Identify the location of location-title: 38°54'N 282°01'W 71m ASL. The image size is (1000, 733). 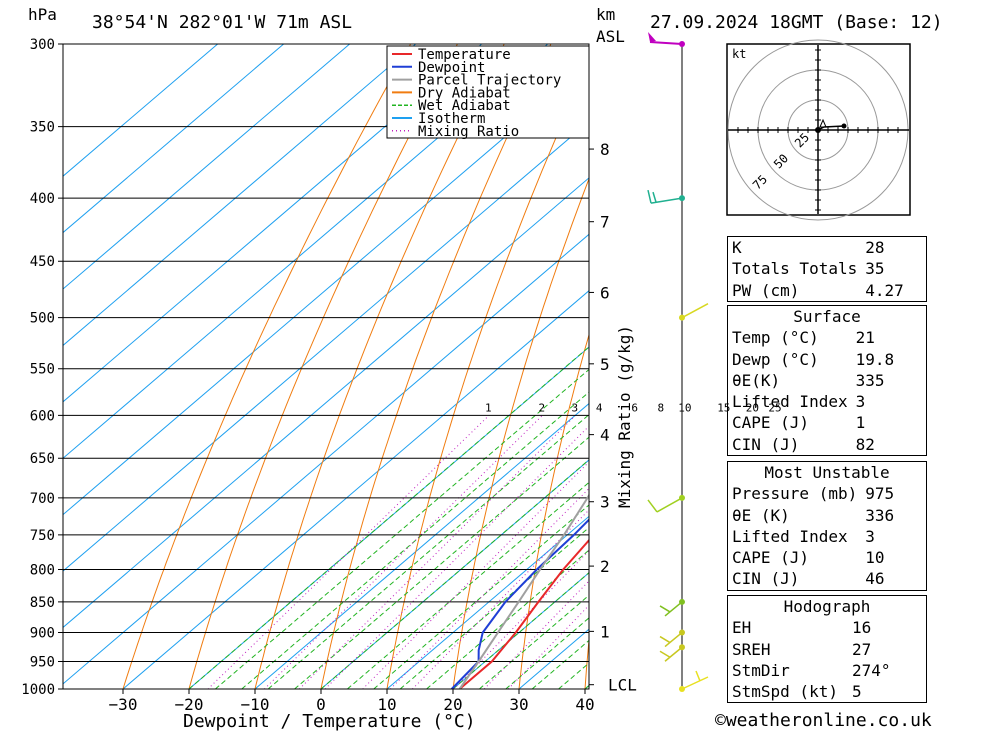
(222, 22).